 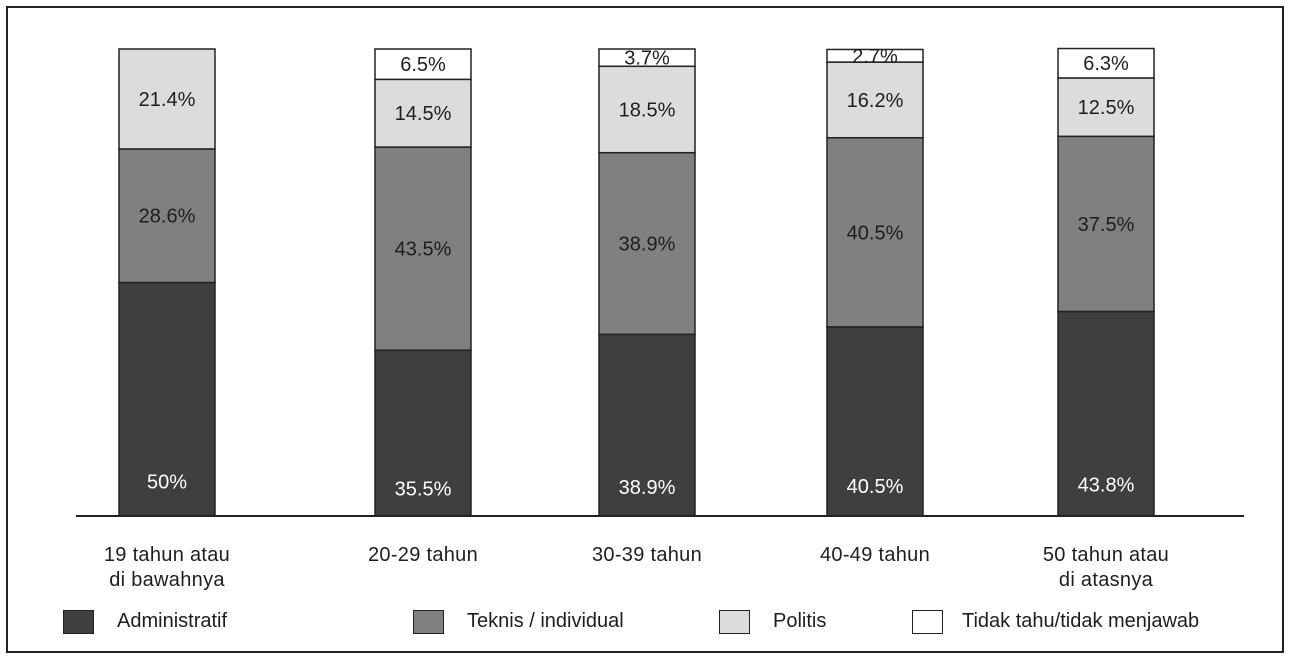 I want to click on data-label: 2.7%, so click(x=875, y=57).